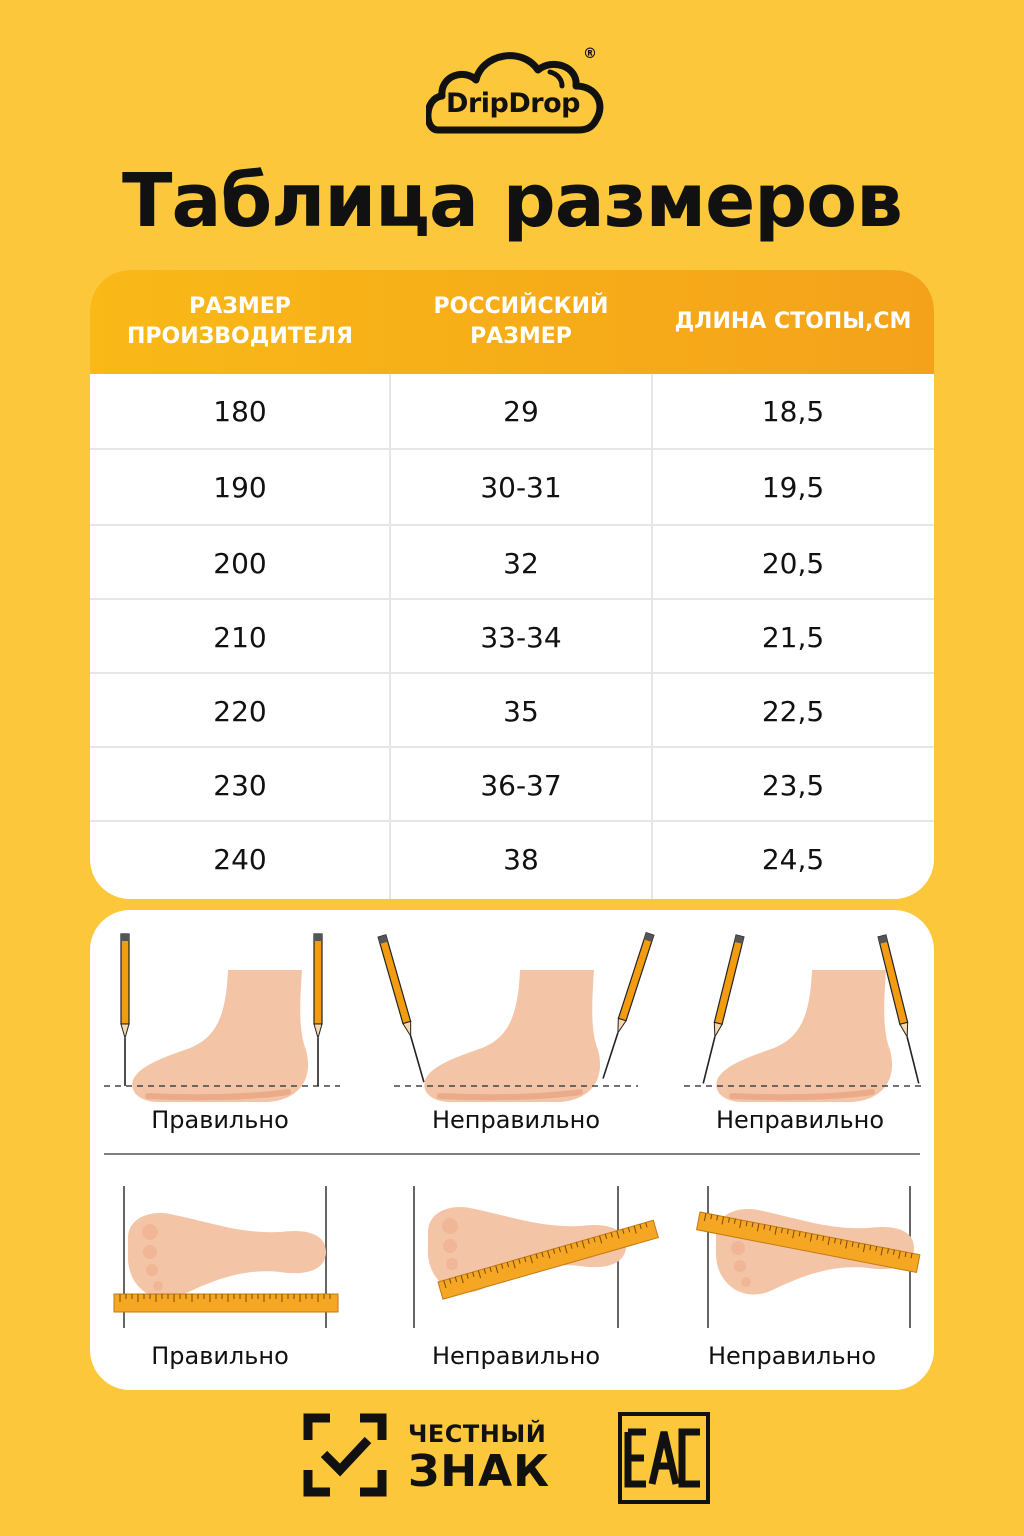 This screenshot has height=1536, width=1024. I want to click on cell-russian-size: 33-34, so click(521, 637).